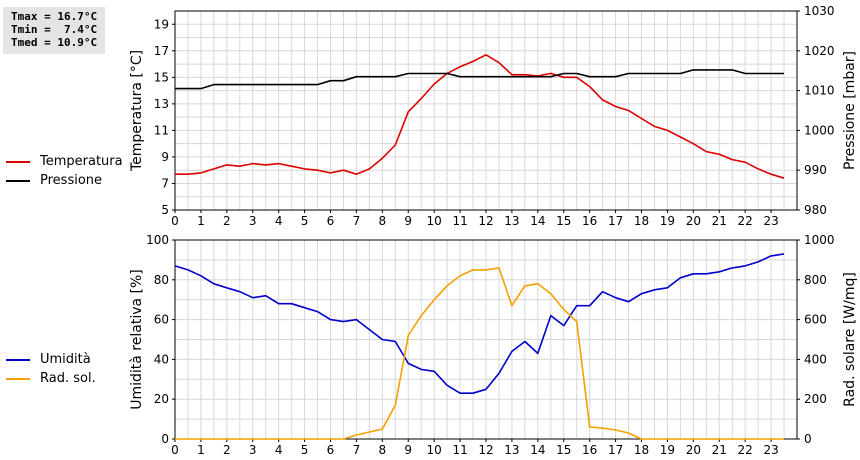 The image size is (860, 460). I want to click on tmin-text: Tmin = 7.4°C, so click(54, 29).